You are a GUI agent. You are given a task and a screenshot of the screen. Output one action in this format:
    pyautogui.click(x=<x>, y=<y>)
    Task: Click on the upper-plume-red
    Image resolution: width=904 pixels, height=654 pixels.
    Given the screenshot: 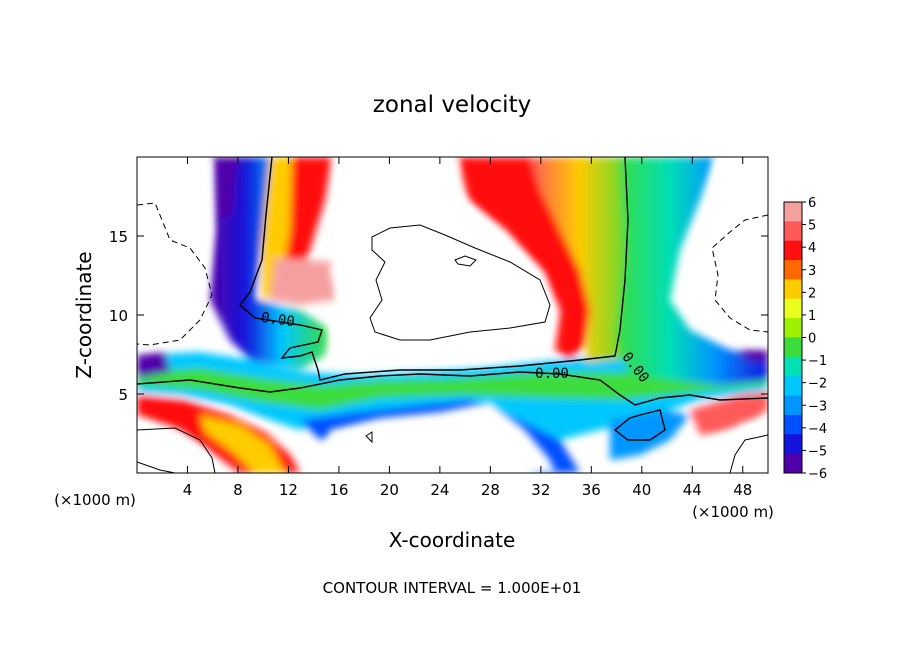 What is the action you would take?
    pyautogui.click(x=522, y=258)
    